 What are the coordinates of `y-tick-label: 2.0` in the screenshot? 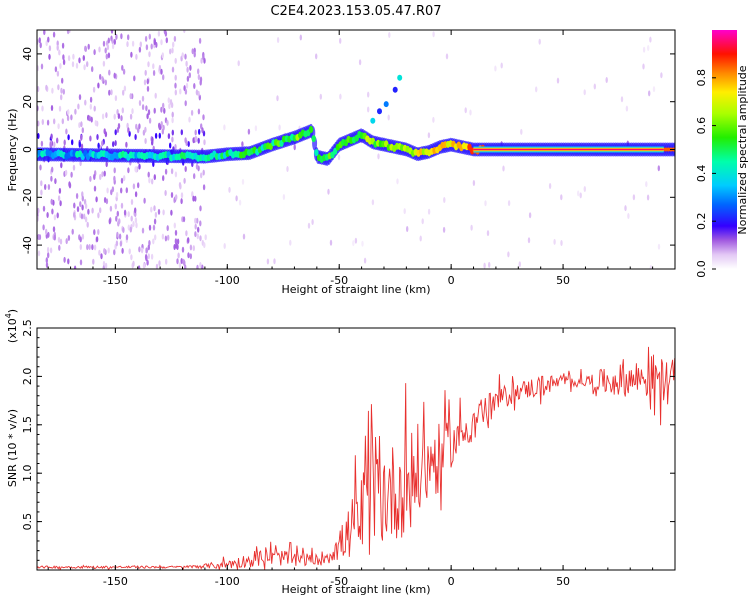 It's located at (27, 377).